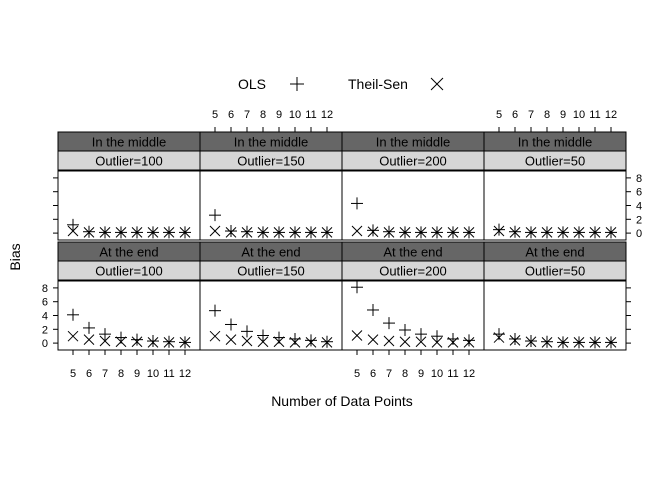 The image size is (672, 480). Describe the element at coordinates (129, 161) in the screenshot. I see `strip-inner-label: Outlier=100` at that location.